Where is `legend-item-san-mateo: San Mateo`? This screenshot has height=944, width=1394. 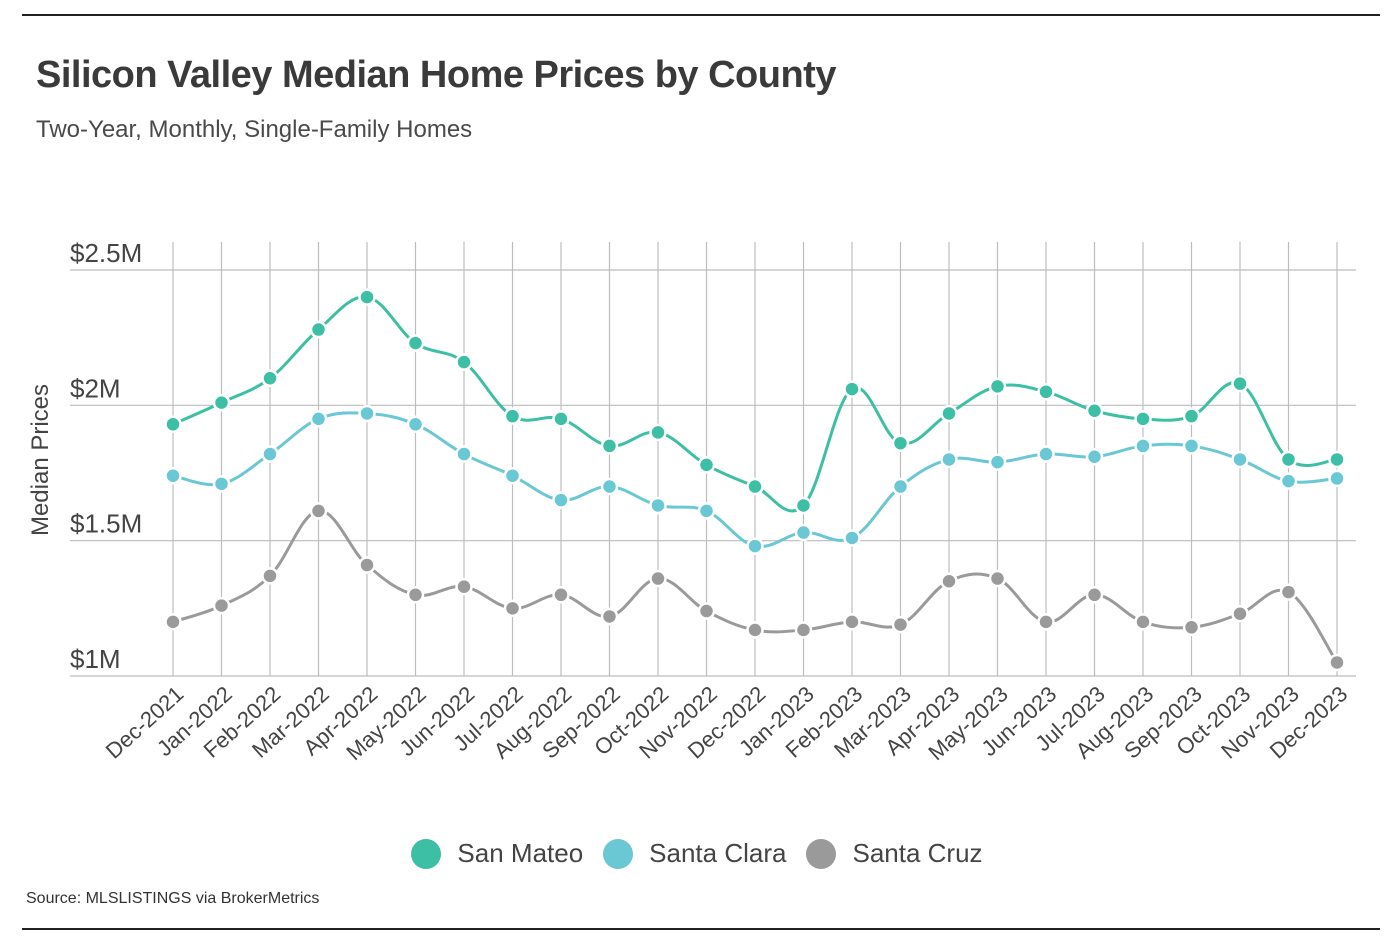
legend-item-san-mateo: San Mateo is located at coordinates (497, 853).